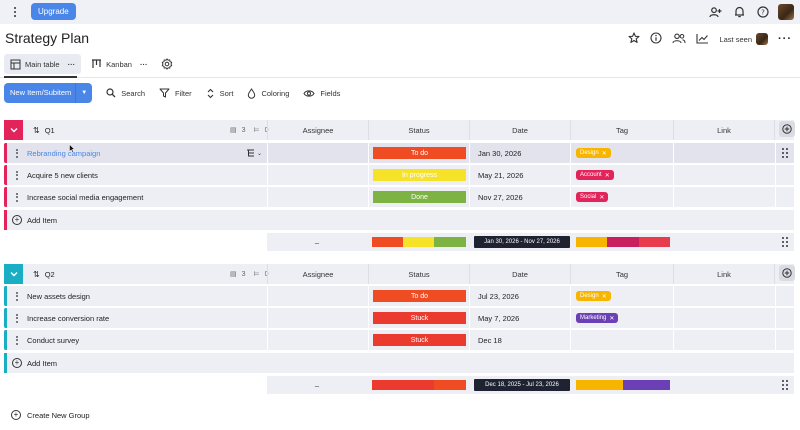  I want to click on item-name: Increase social media engagement, so click(85, 197).